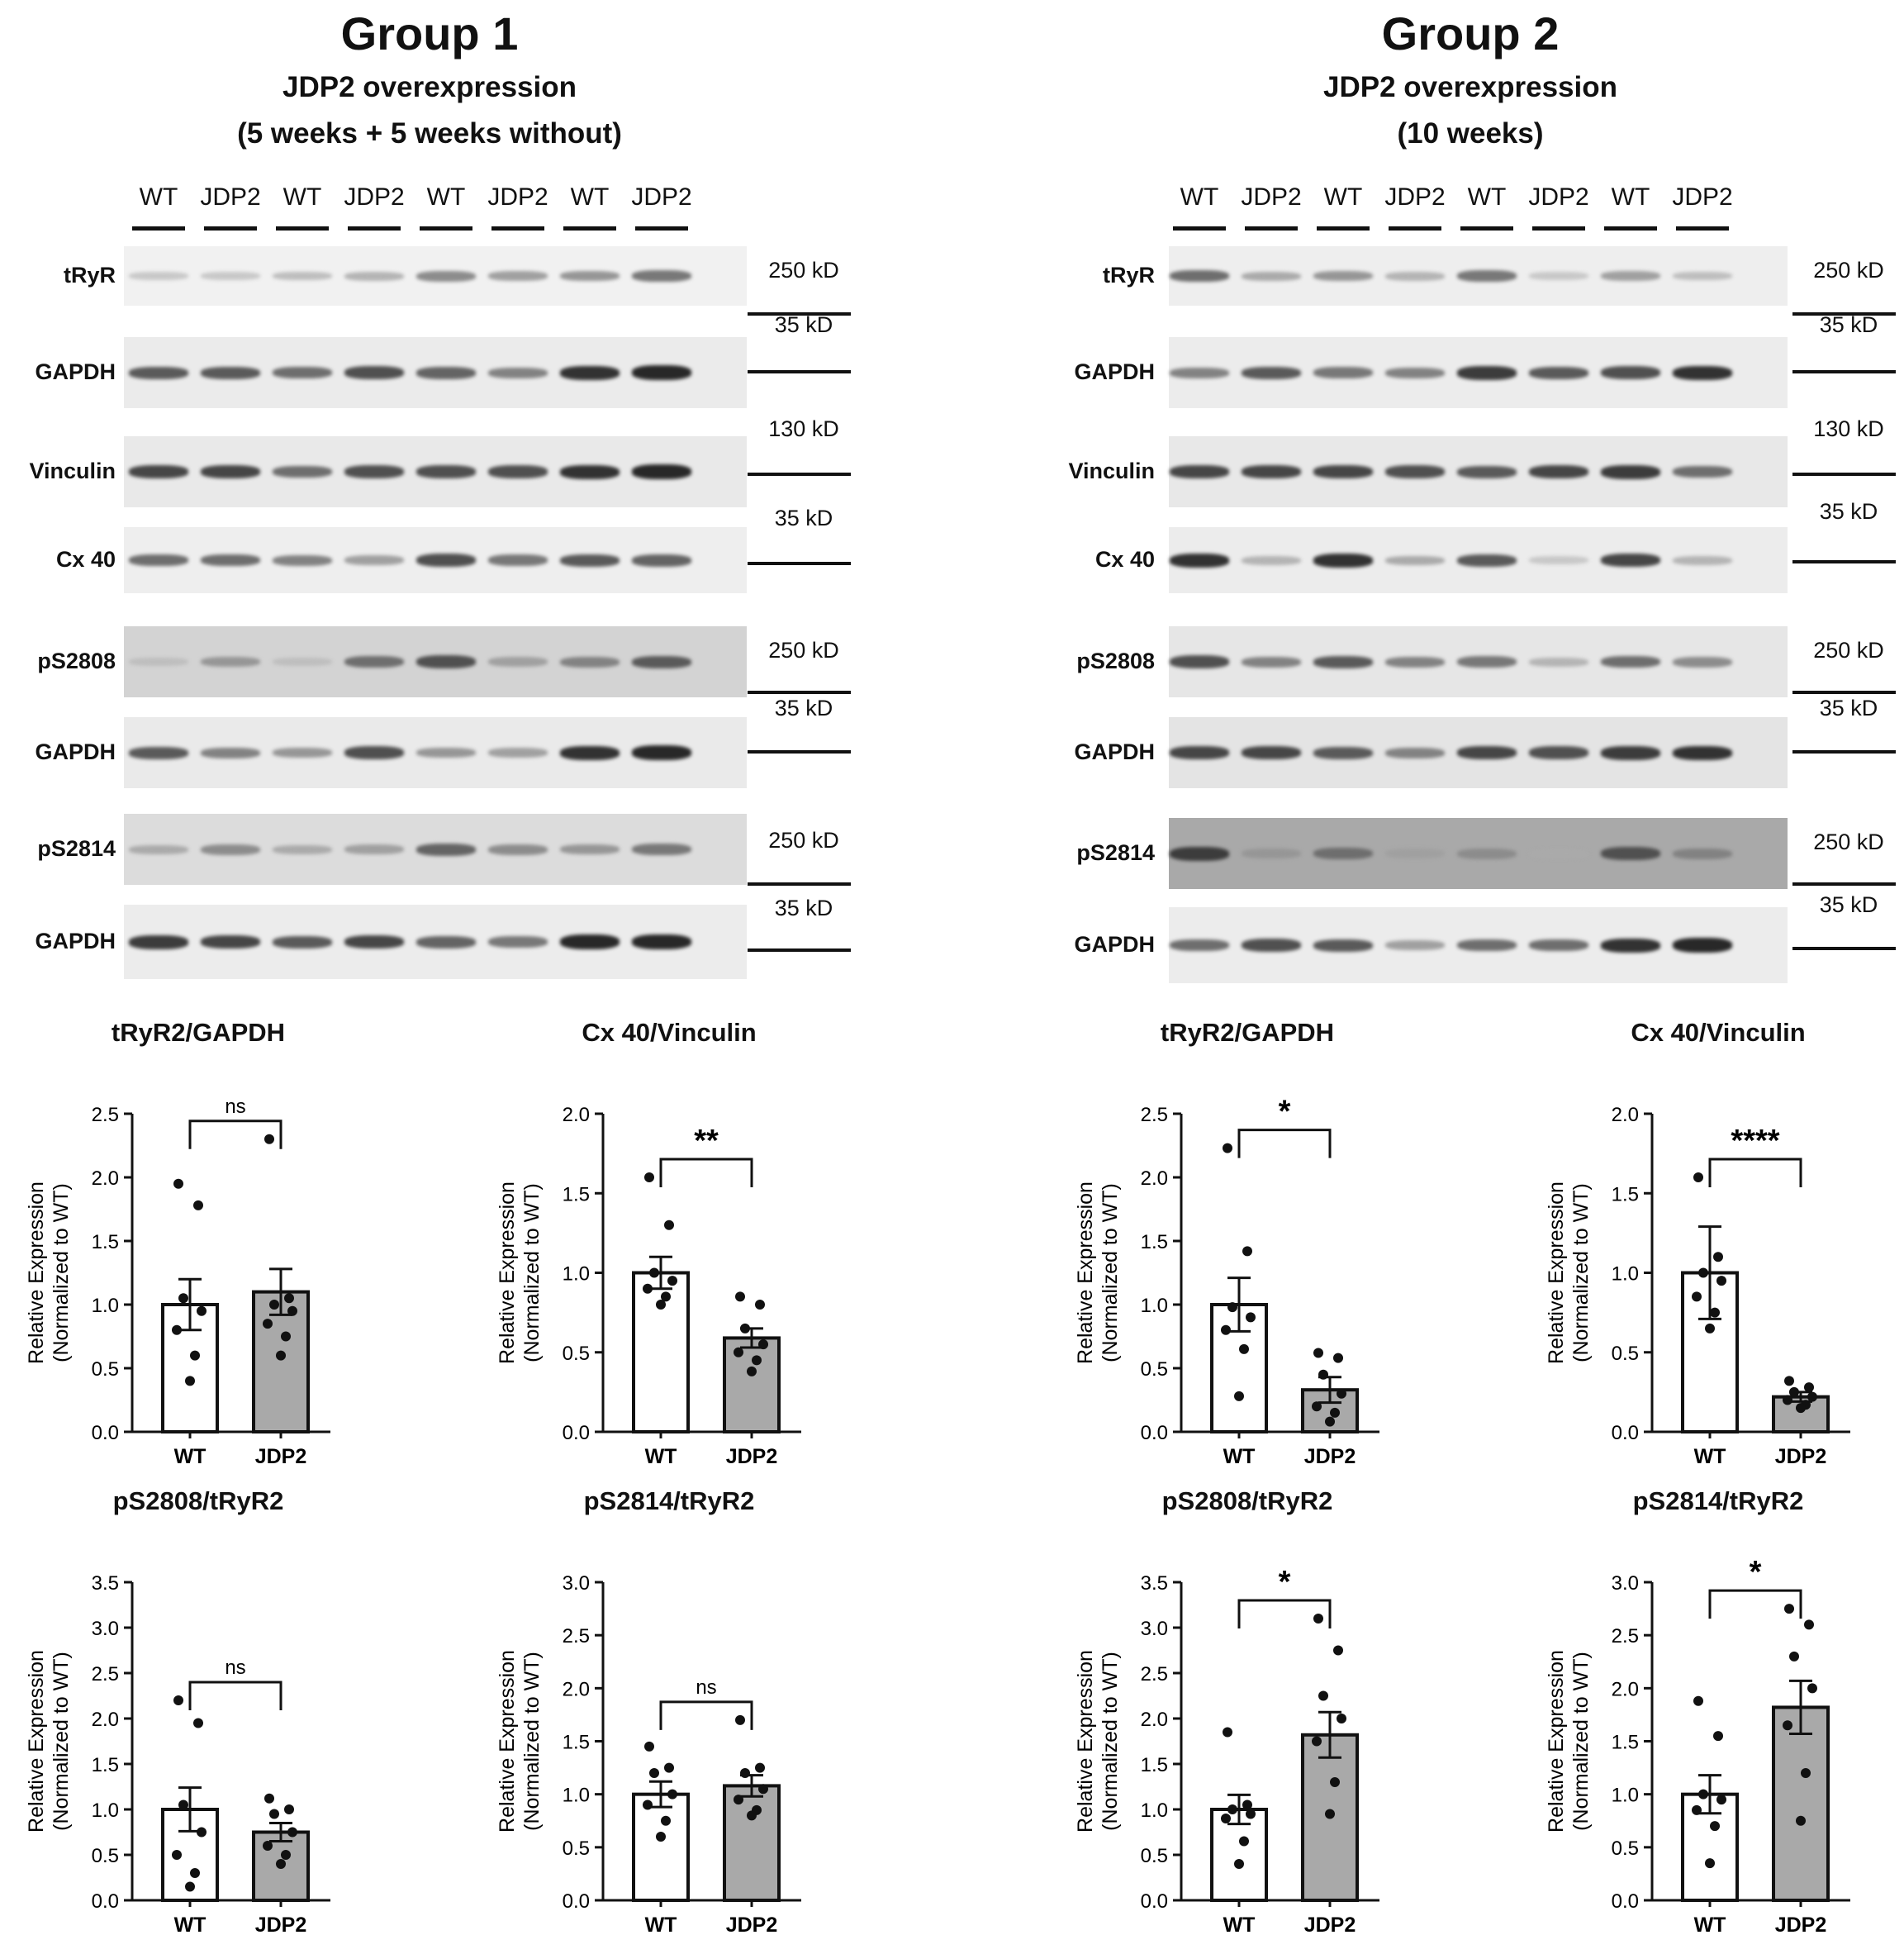 The image size is (1904, 1954). What do you see at coordinates (1630, 228) in the screenshot?
I see `lane-bar` at bounding box center [1630, 228].